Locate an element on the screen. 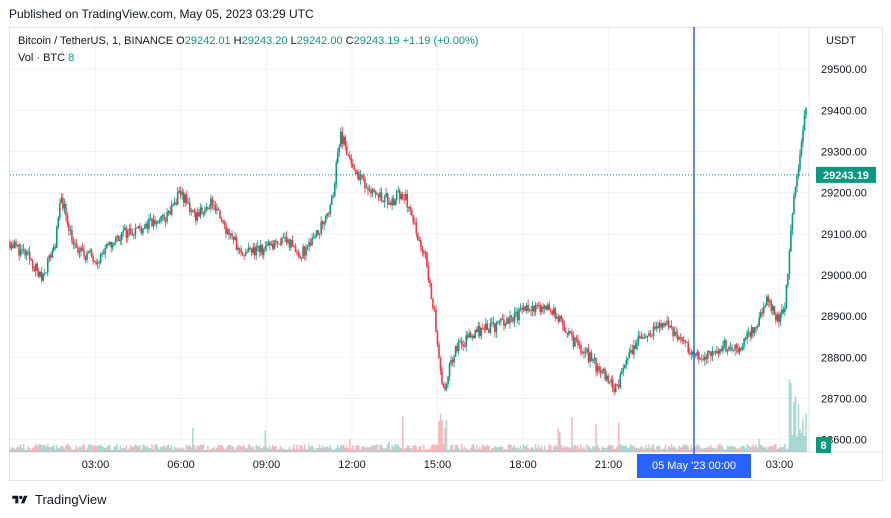 This screenshot has height=518, width=891. symbol-label: Bitcoin / TetherUS, 1, BINANCE is located at coordinates (96, 41).